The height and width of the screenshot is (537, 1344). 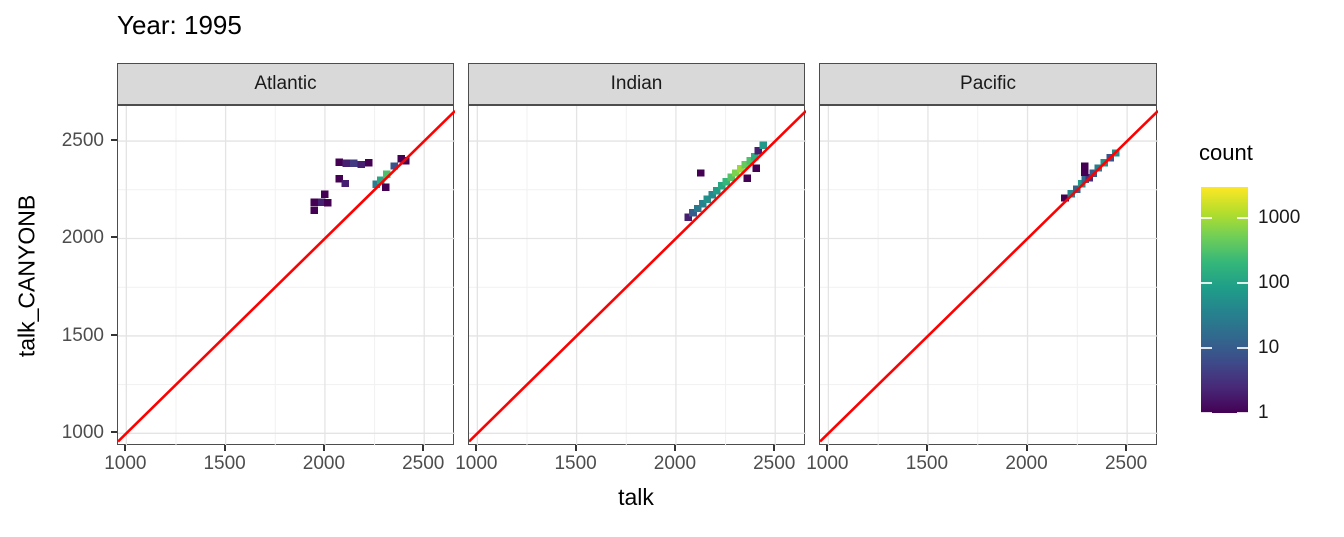 I want to click on y-tick-label: 1500, so click(x=82, y=335).